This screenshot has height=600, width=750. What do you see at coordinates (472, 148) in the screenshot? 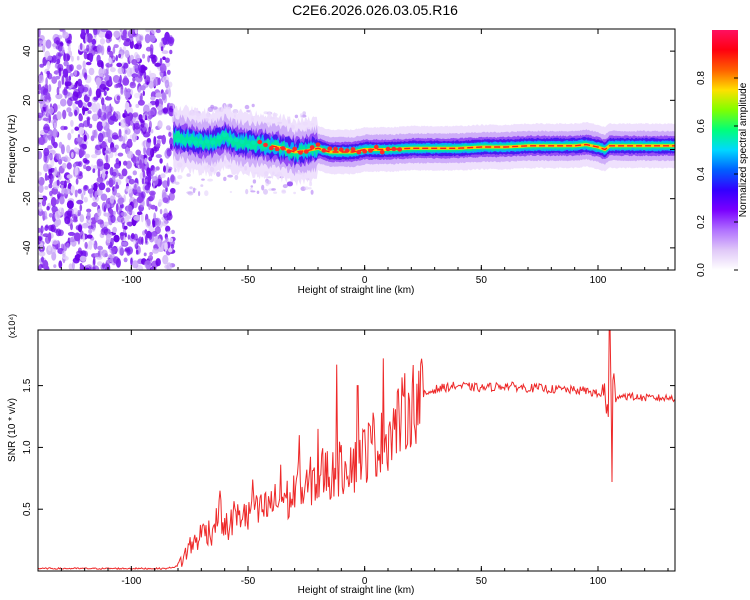
I see `ridge-core` at bounding box center [472, 148].